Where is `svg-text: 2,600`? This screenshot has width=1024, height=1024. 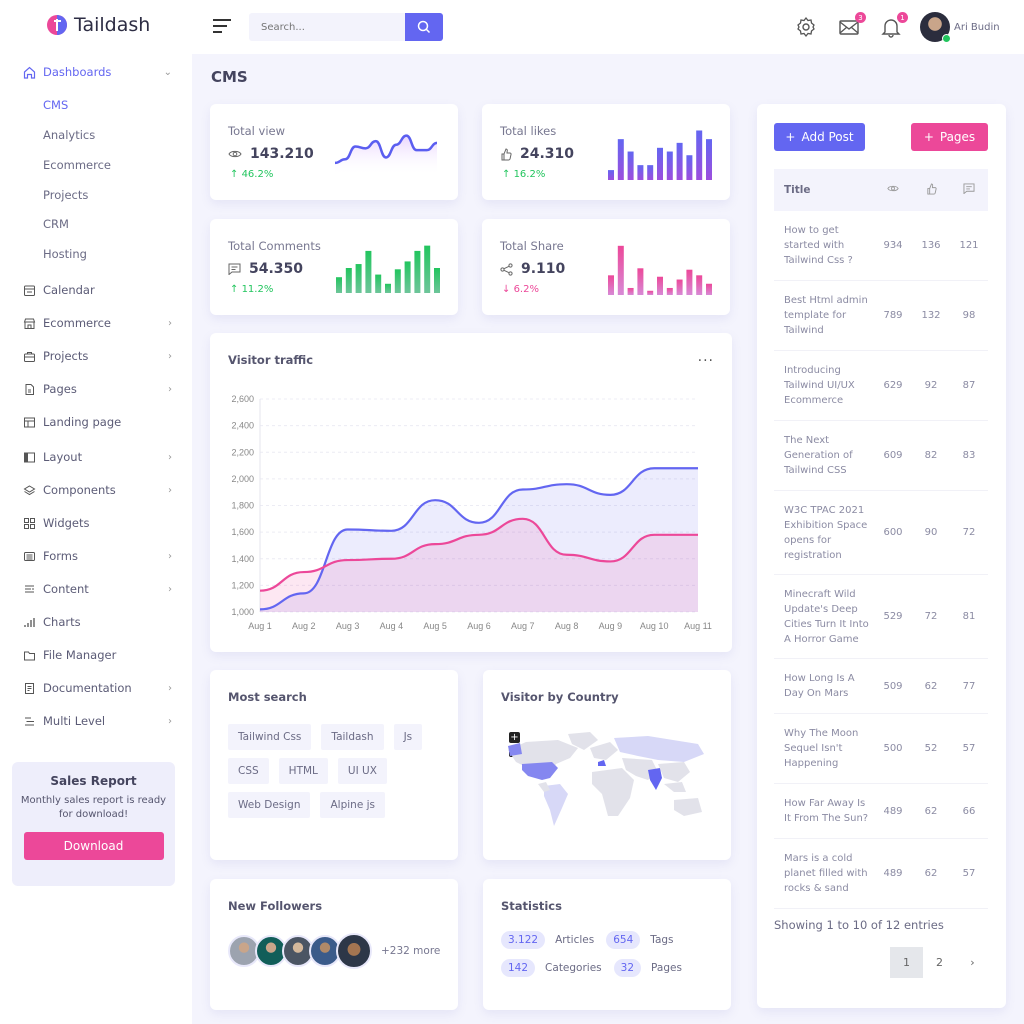 svg-text: 2,600 is located at coordinates (242, 399).